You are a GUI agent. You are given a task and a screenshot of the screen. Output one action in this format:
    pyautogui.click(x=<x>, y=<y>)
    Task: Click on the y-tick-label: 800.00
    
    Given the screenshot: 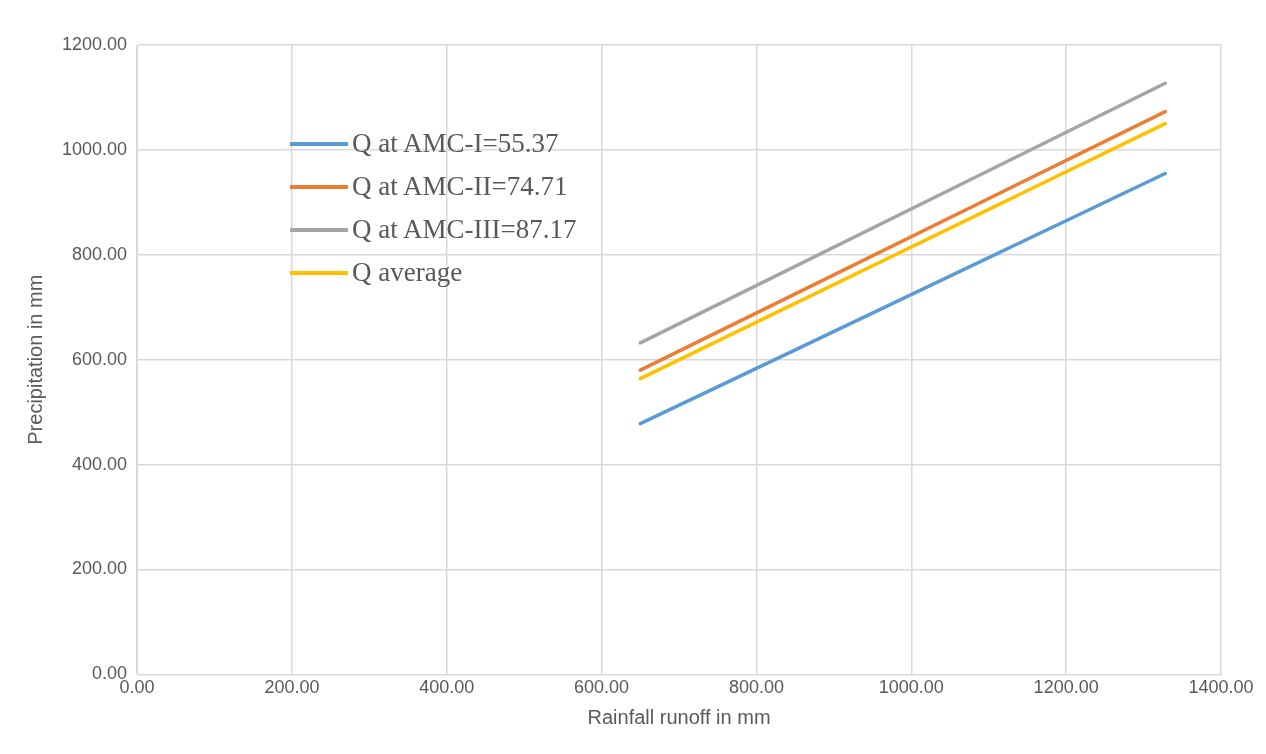 What is the action you would take?
    pyautogui.click(x=100, y=253)
    